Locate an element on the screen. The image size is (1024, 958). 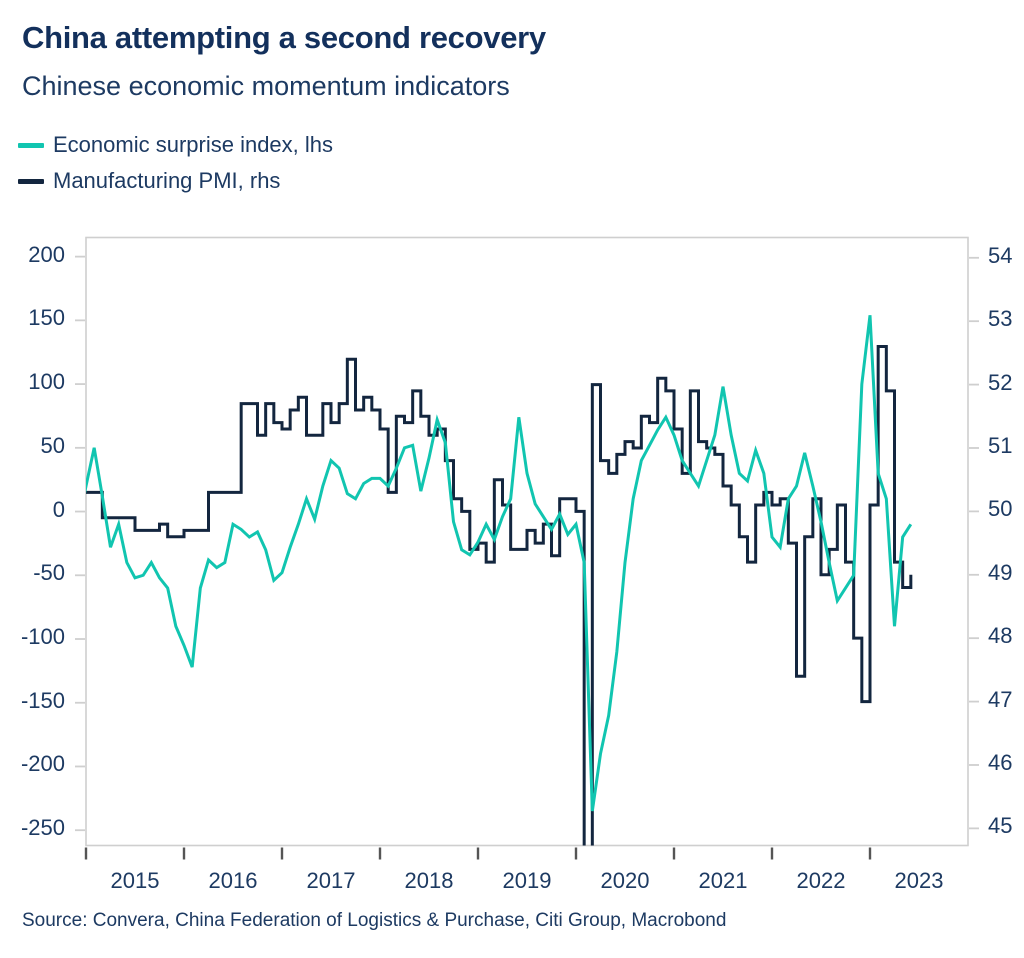
y-axis-tick-label-left-9: -250 is located at coordinates (42, 828).